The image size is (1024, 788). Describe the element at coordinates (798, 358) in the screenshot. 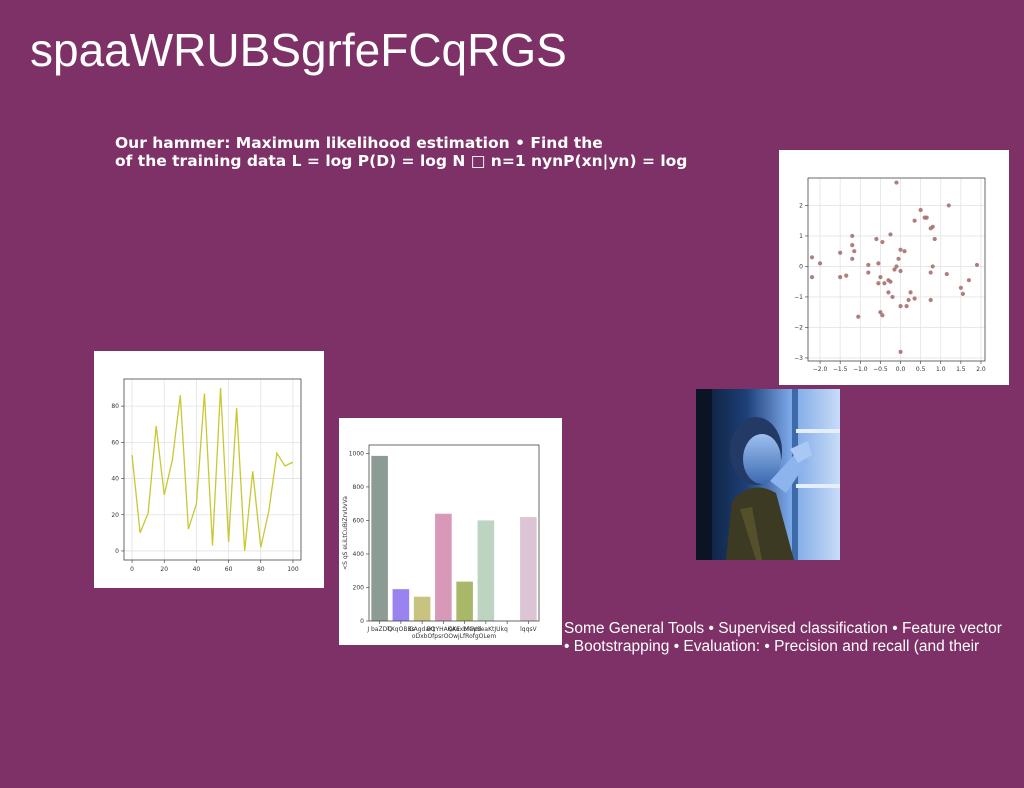

I see `scatter-y-tick-label: −3` at that location.